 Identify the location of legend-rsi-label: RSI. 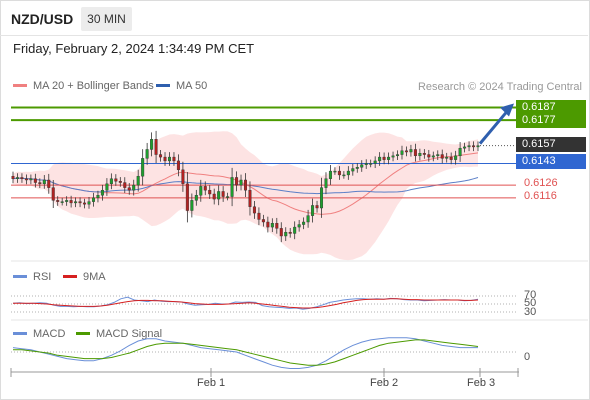
(42, 277).